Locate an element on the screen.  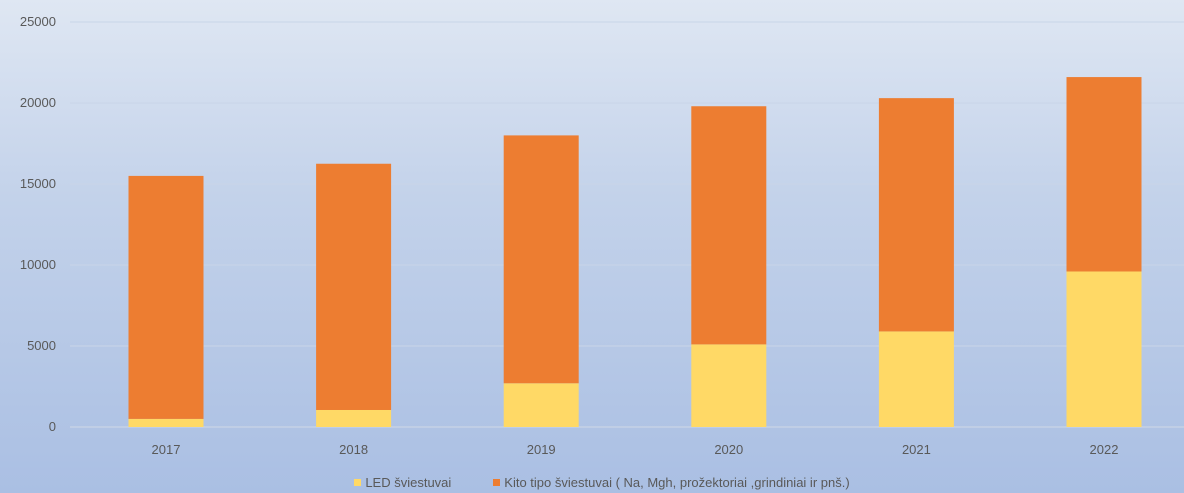
bar-segment-led-2019 is located at coordinates (541, 405).